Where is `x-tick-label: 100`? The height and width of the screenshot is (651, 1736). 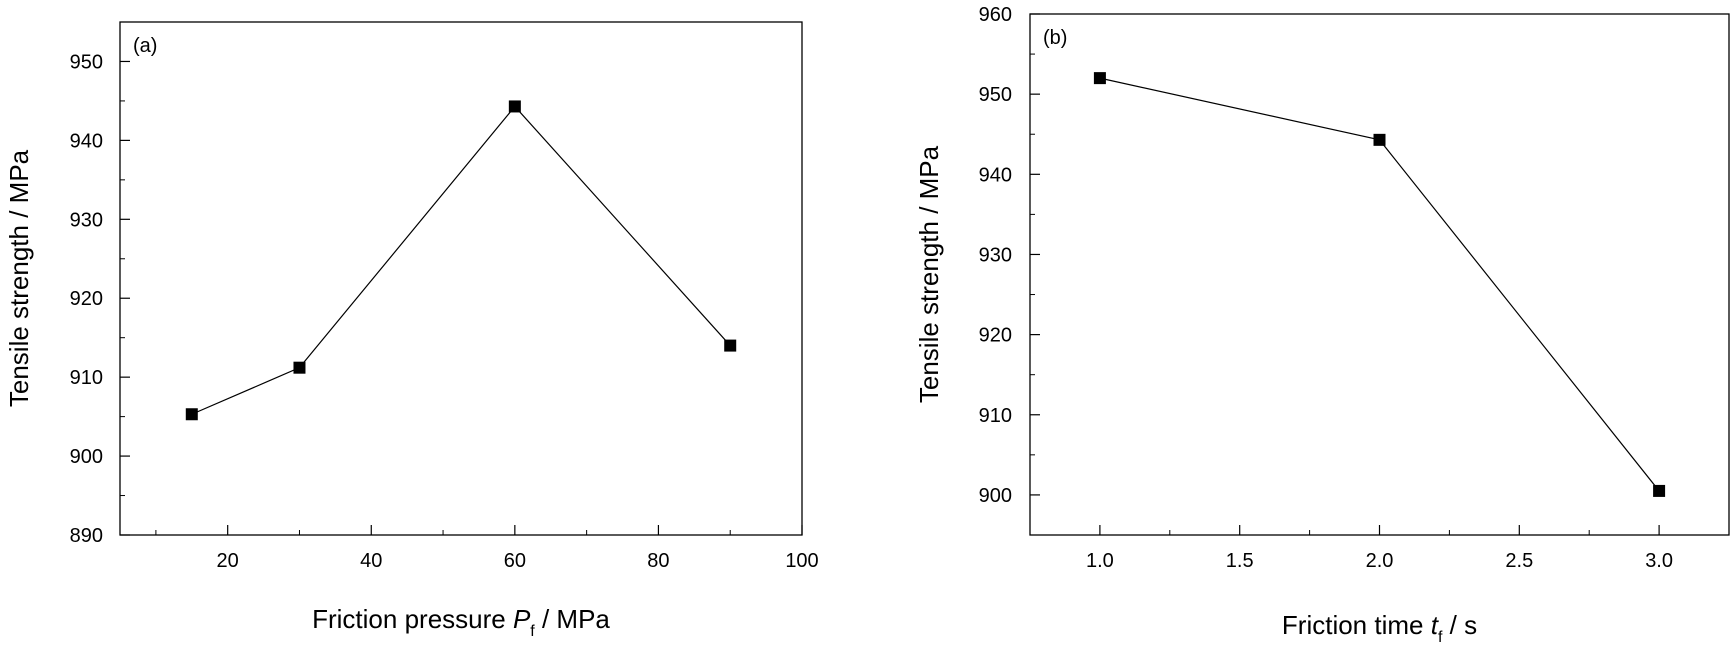
x-tick-label: 100 is located at coordinates (801, 561).